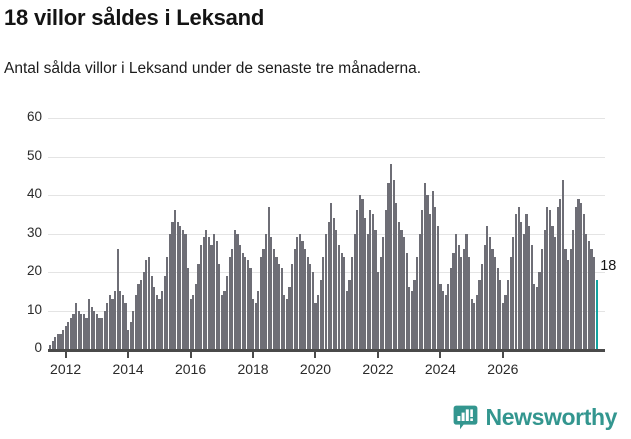  Describe the element at coordinates (378, 369) in the screenshot. I see `x-axis-tick-label: 2022` at that location.